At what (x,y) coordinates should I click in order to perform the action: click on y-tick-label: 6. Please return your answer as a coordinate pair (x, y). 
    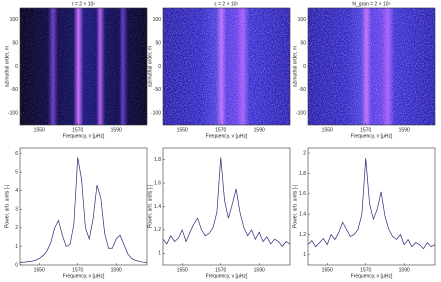
    Looking at the image, I should click on (16, 154).